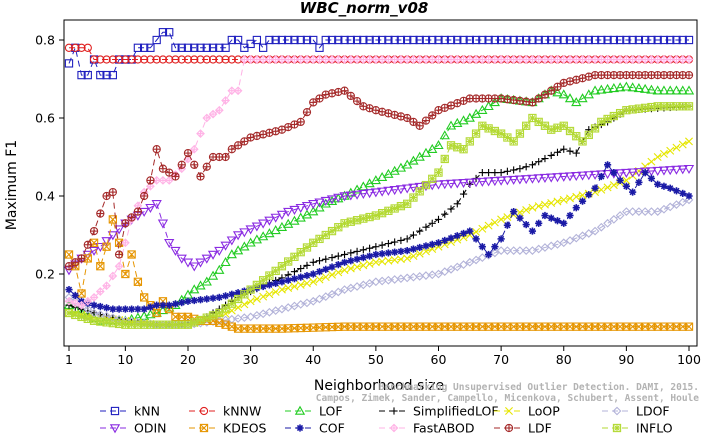  What do you see at coordinates (332, 428) in the screenshot?
I see `legend-label: COF` at bounding box center [332, 428].